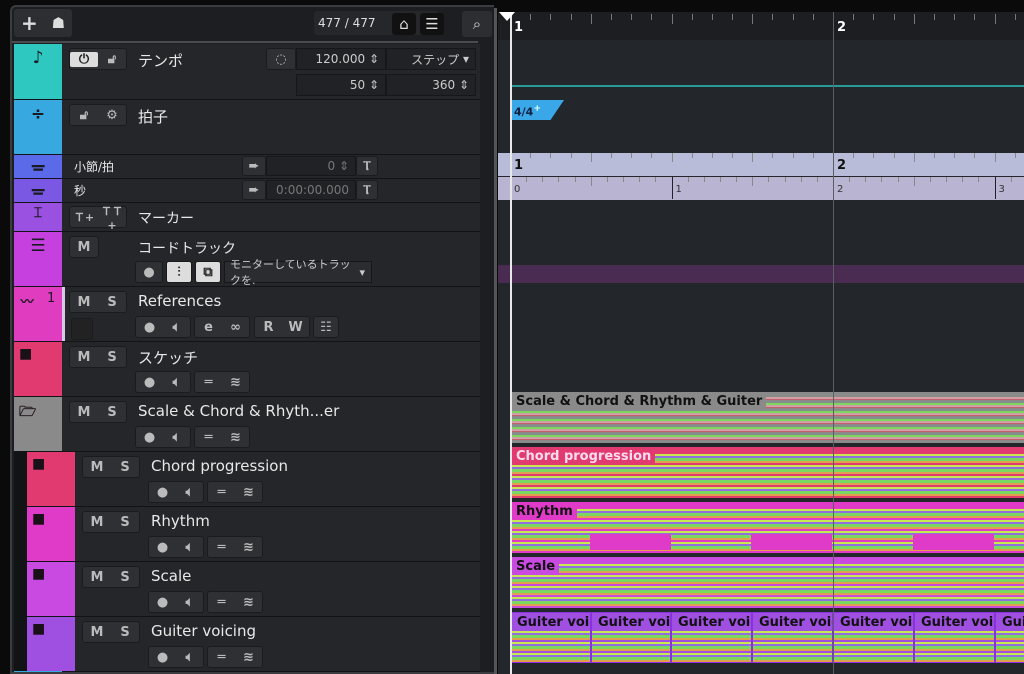  What do you see at coordinates (341, 85) in the screenshot?
I see `tempo-min-field: 50 ⇕` at bounding box center [341, 85].